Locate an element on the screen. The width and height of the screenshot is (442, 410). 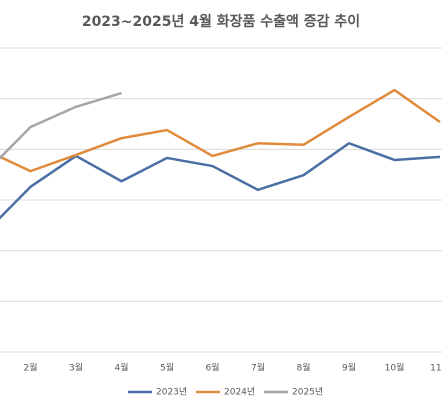
x-tick-label: 7월 is located at coordinates (258, 368).